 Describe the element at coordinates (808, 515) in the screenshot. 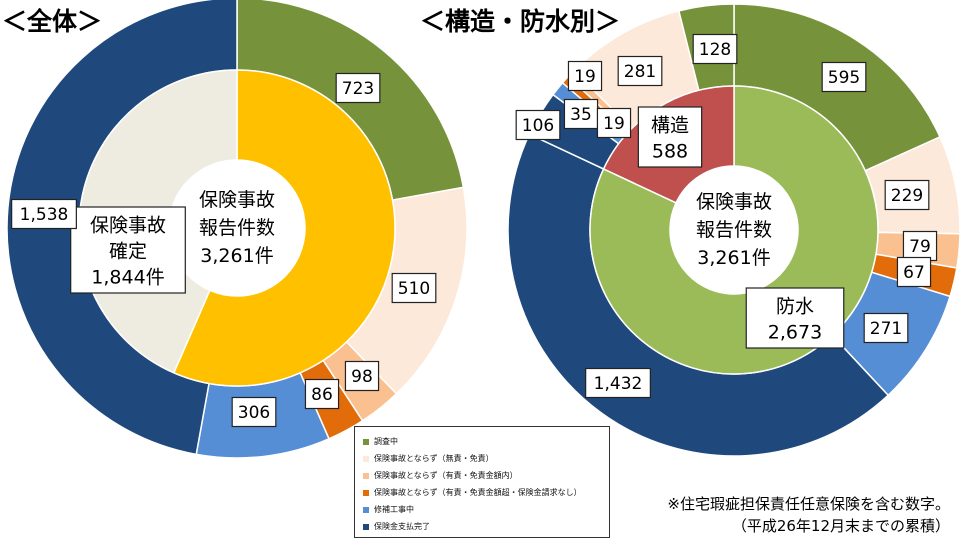

I see `footnote: ※住宅瑕疵担保責任任意保険を含む数字。 （平成26年12月末までの累積）` at that location.